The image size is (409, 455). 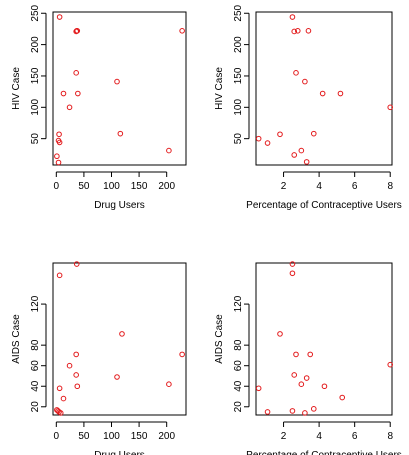 What do you see at coordinates (16, 339) in the screenshot?
I see `y-axis-label: AIDS Case` at bounding box center [16, 339].